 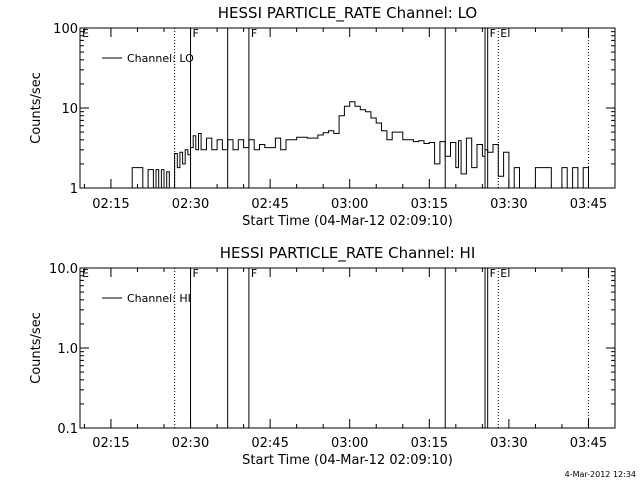 I want to click on legend-label: Channel: LO, so click(x=160, y=58).